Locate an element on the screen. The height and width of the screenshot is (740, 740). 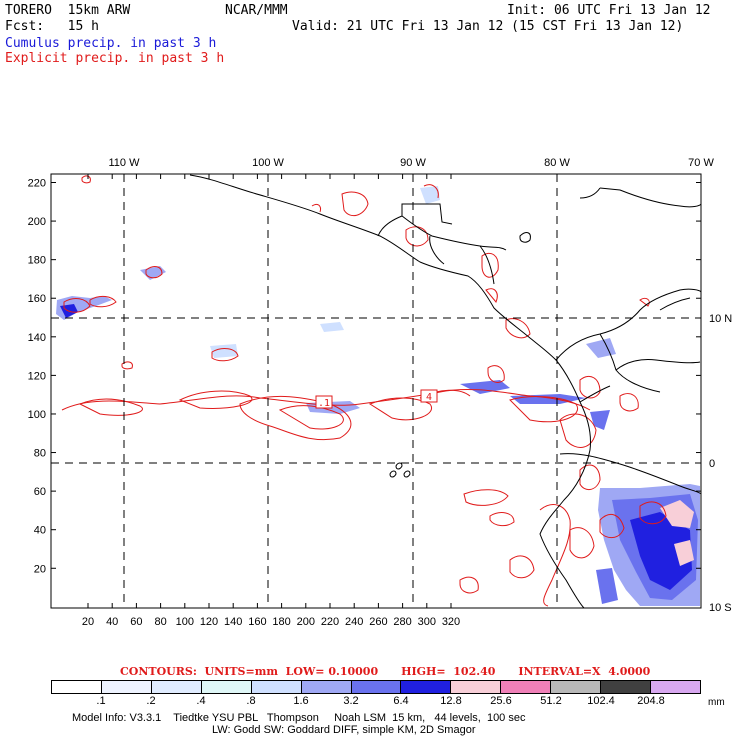
precip-color-legend is located at coordinates (376, 687).